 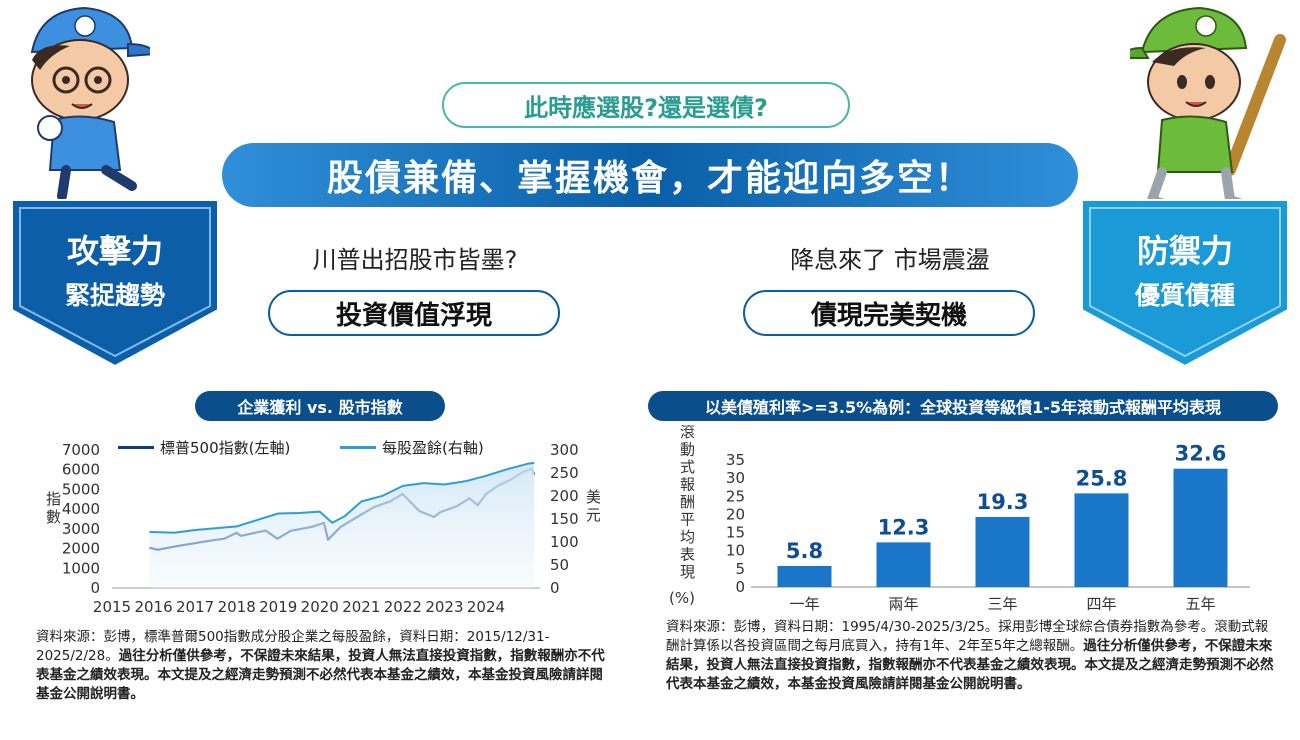 I want to click on y2-tick-label: 150, so click(x=564, y=519).